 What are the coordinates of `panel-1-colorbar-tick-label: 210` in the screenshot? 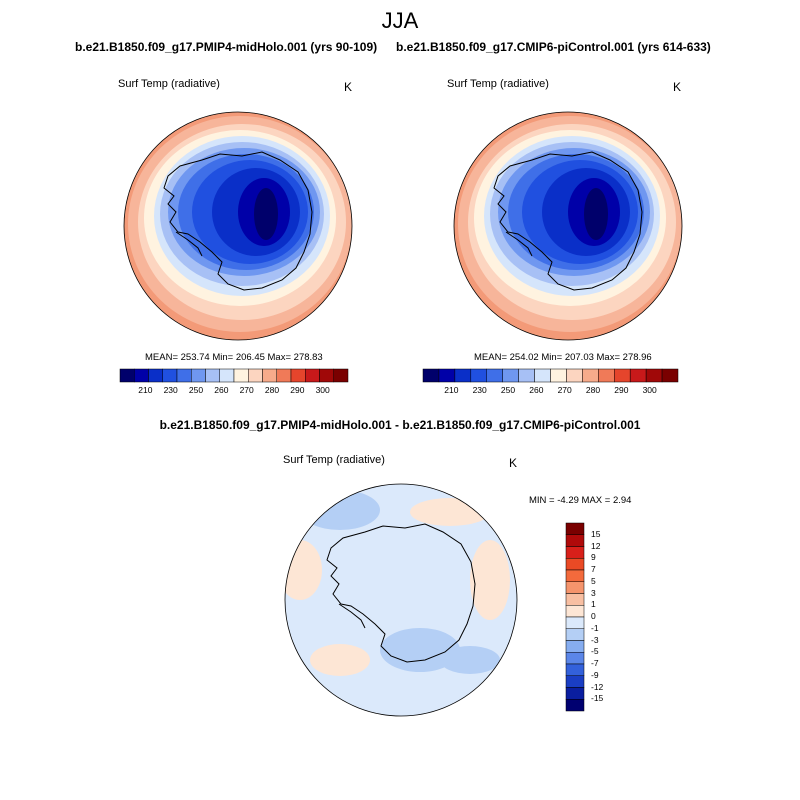 It's located at (145, 390).